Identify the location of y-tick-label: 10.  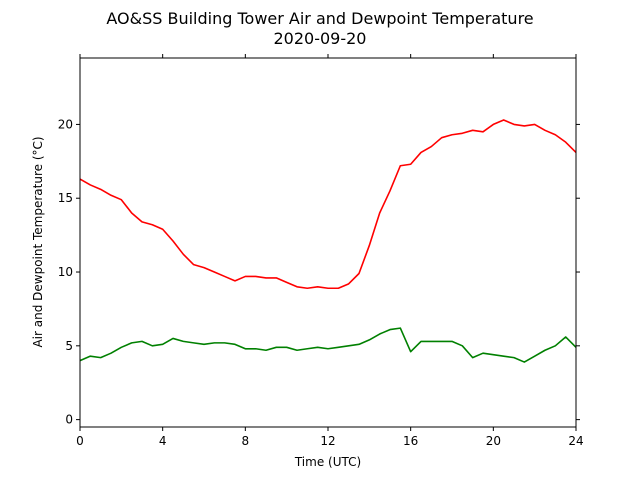
(65, 272).